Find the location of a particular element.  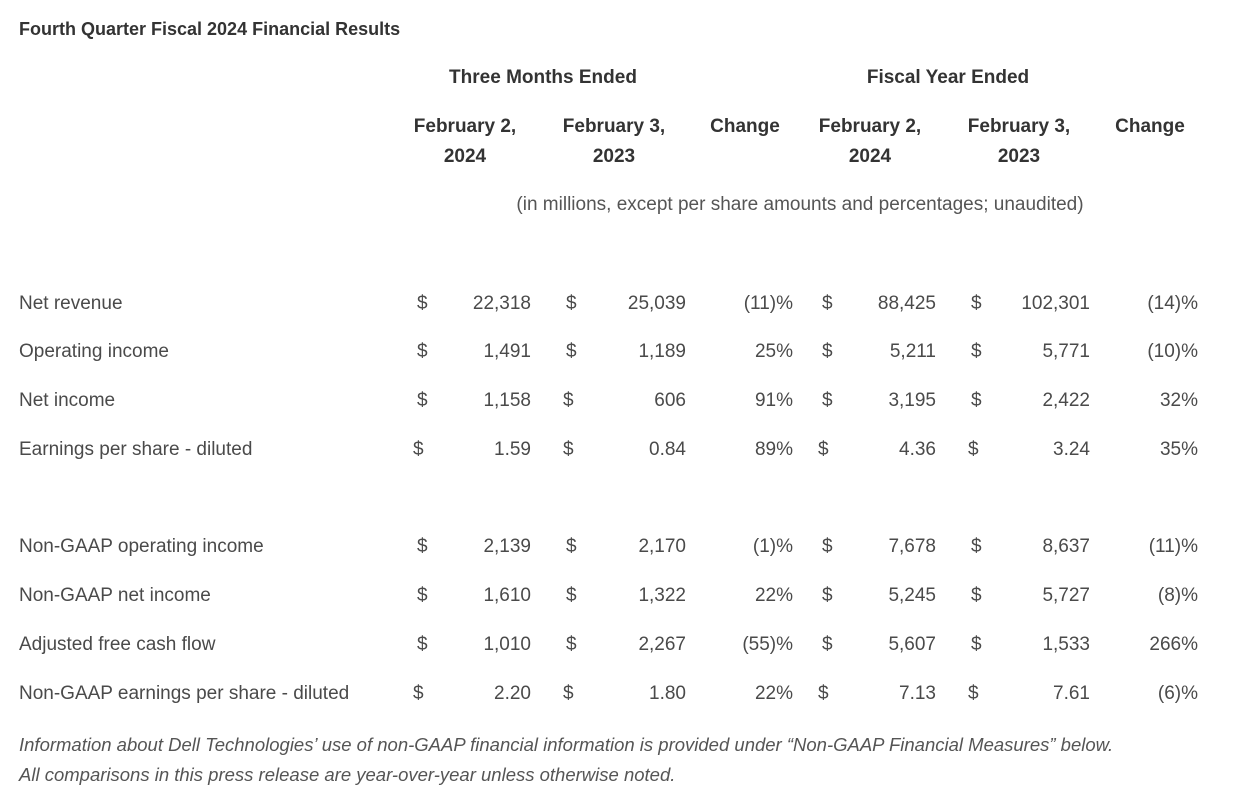

header-three-months-ended: Three Months Ended is located at coordinates (543, 77).